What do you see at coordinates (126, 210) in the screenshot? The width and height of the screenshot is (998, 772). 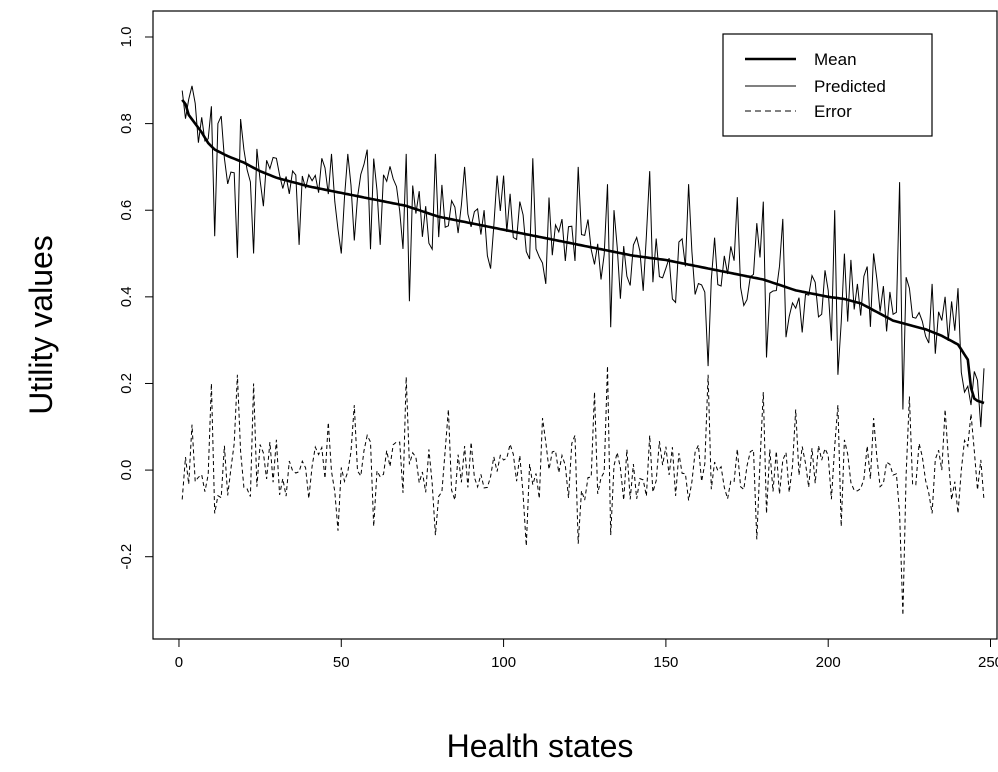 I see `y-tick-label: 0.6` at bounding box center [126, 210].